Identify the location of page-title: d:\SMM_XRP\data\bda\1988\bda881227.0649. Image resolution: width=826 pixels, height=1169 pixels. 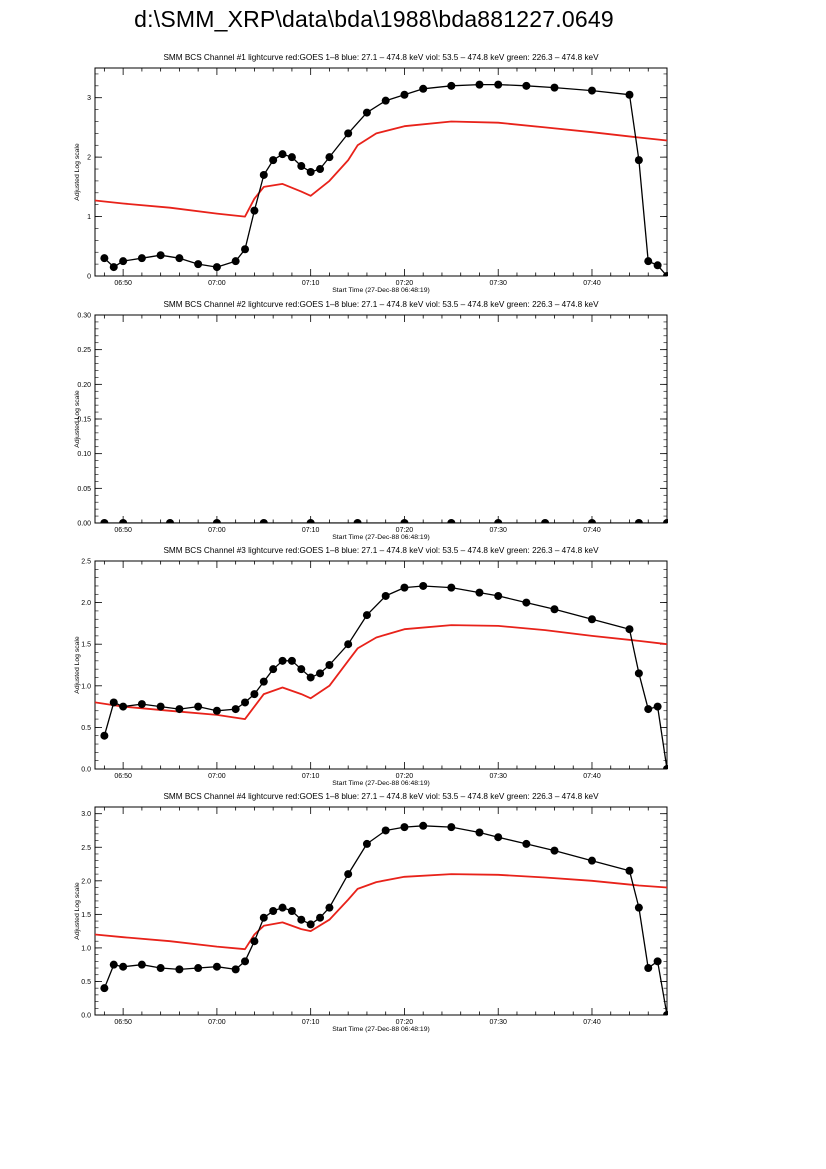
(374, 19).